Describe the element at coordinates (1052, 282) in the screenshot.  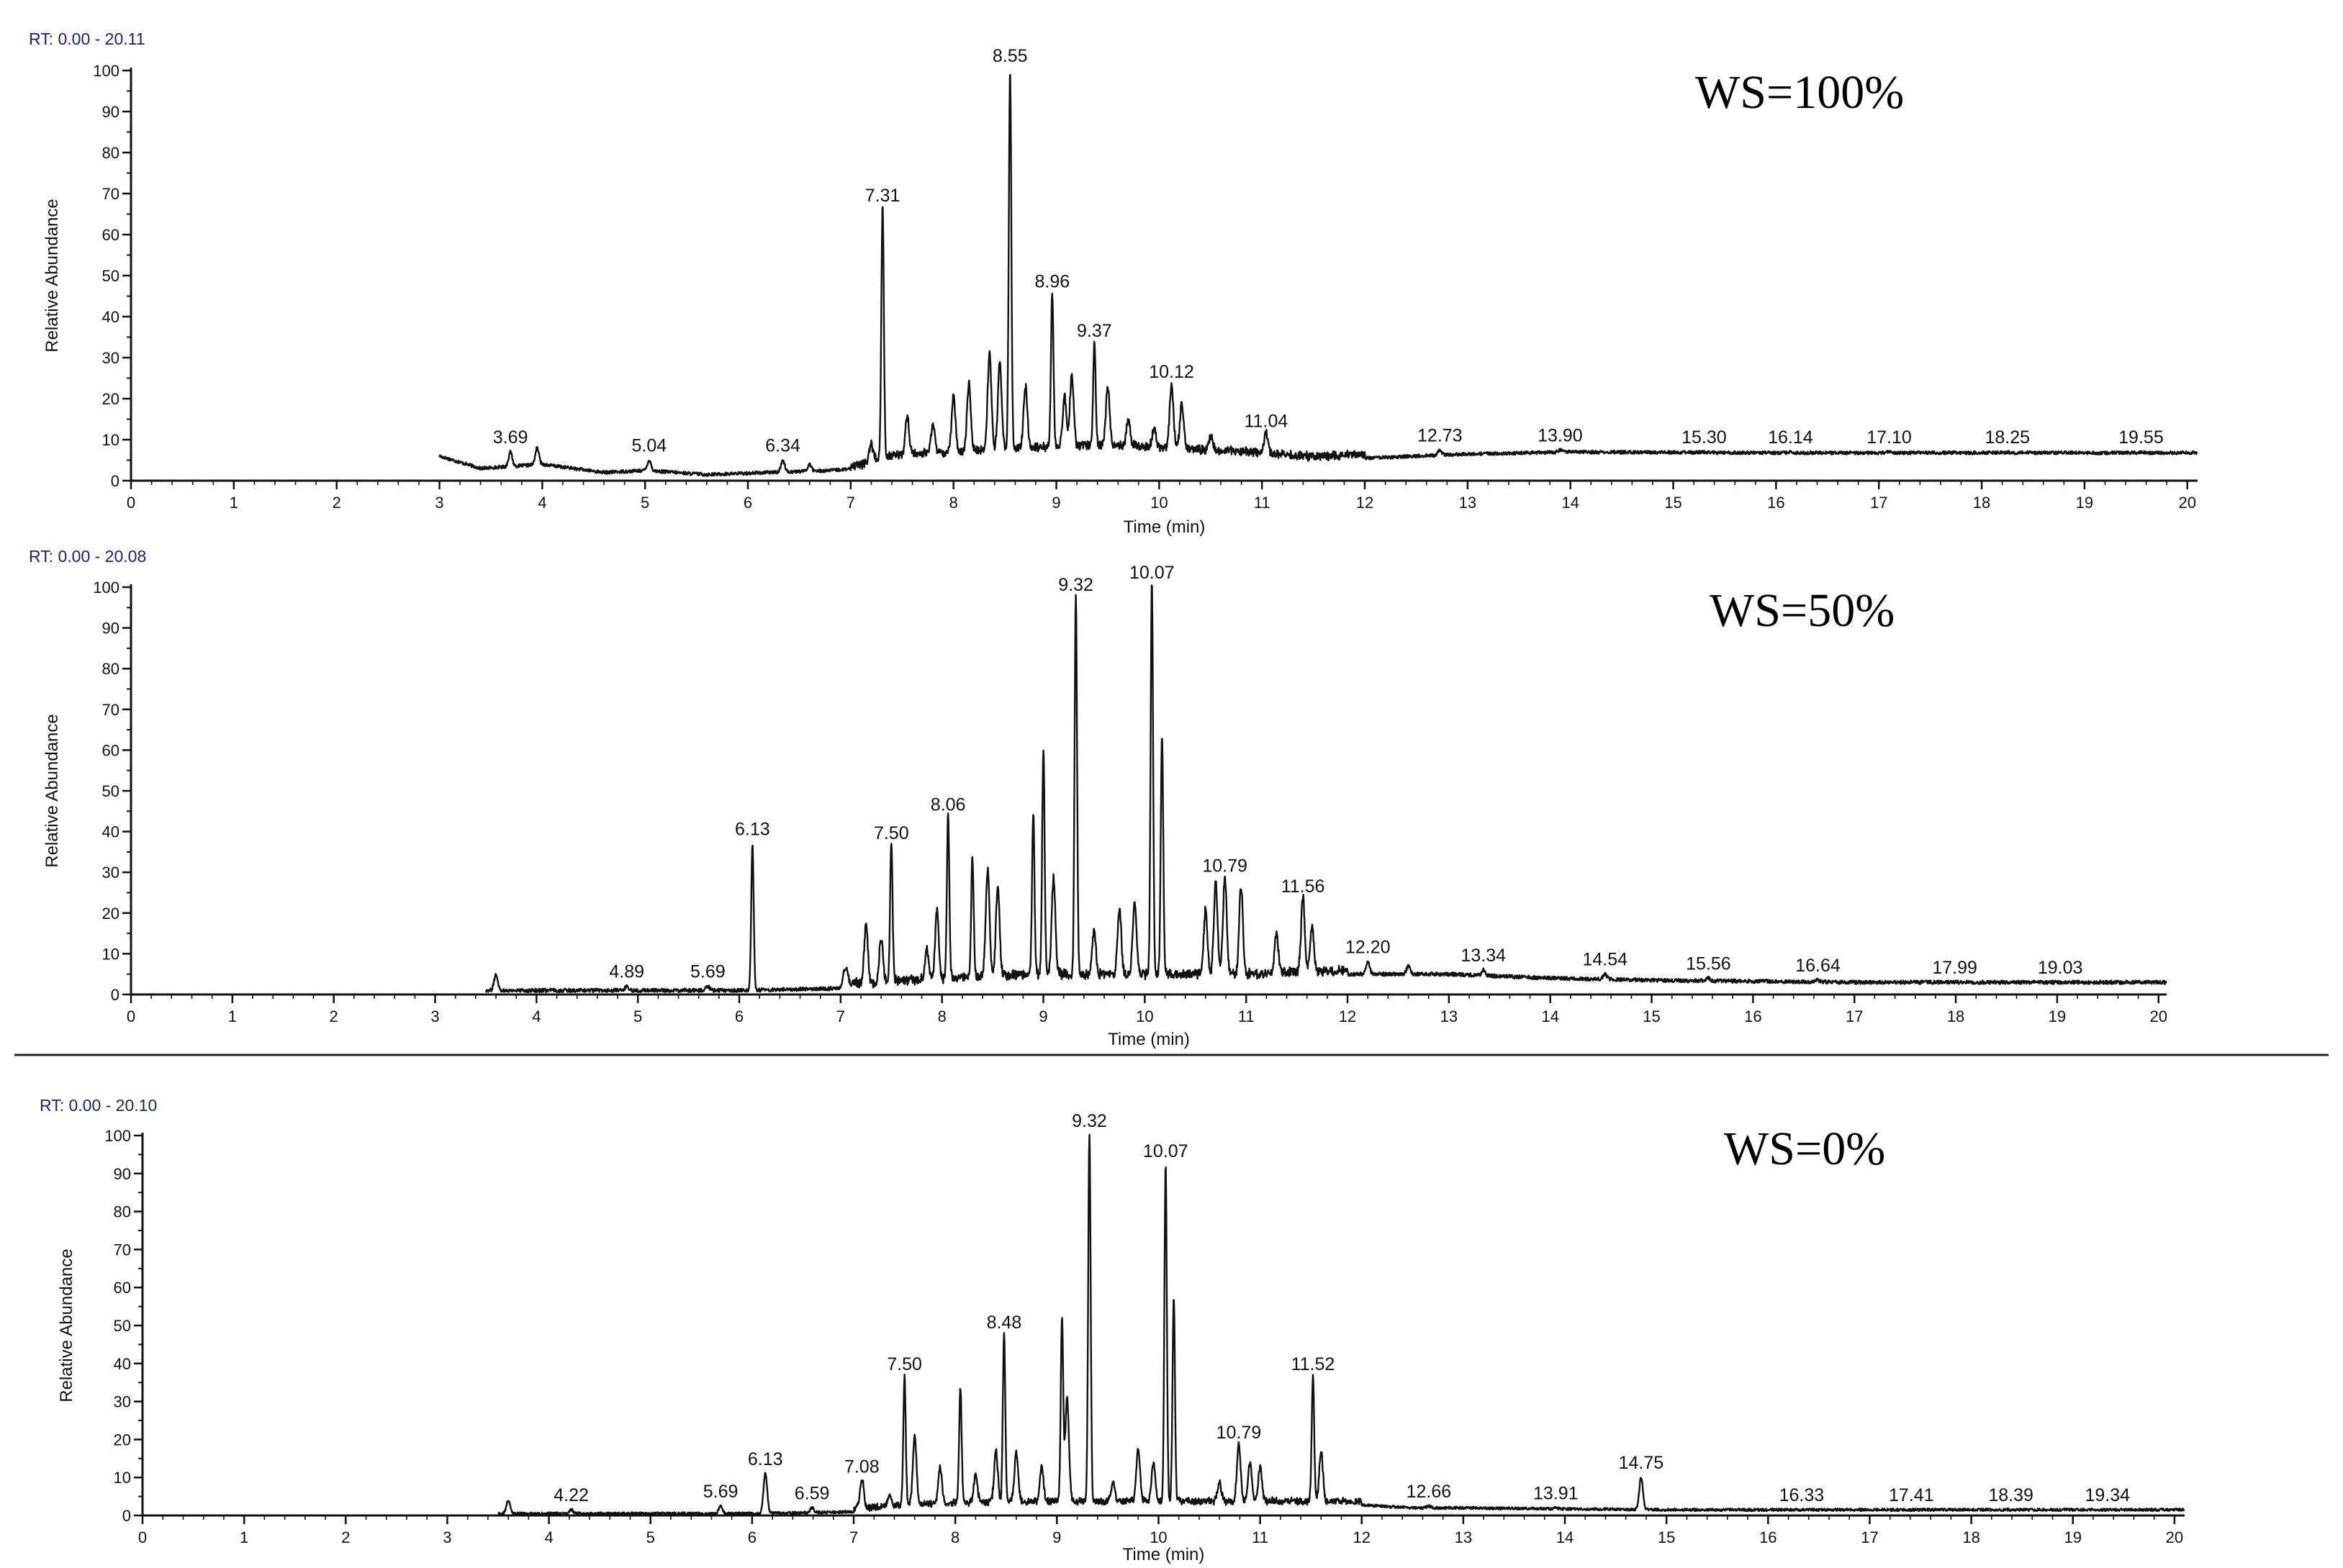
I see `peak-label: 8.96` at that location.